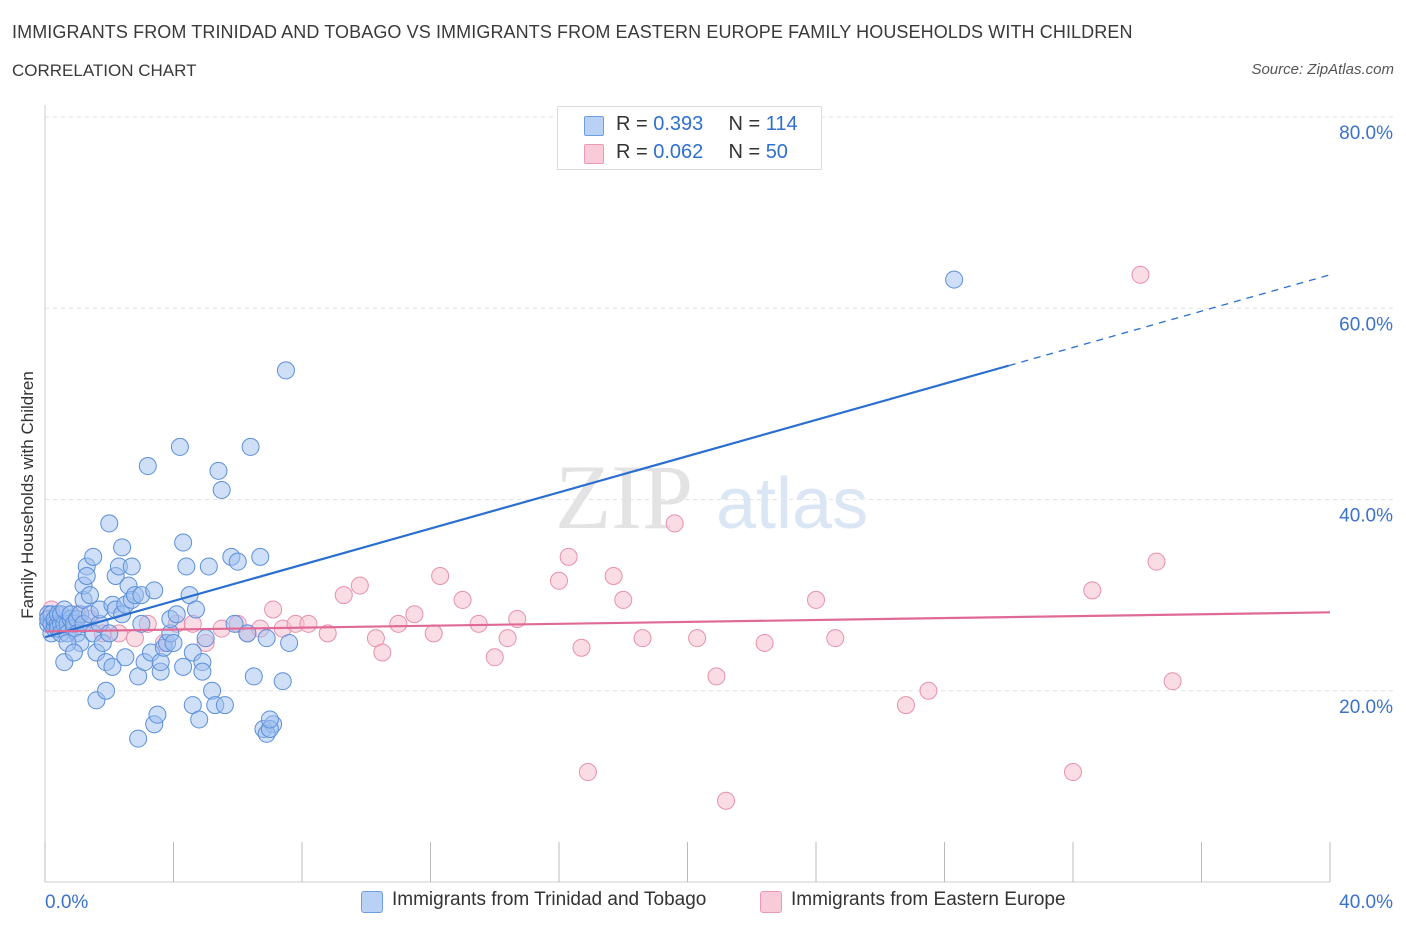 The height and width of the screenshot is (930, 1406). Describe the element at coordinates (928, 899) in the screenshot. I see `bottom-legend-eastern-europe: Immigrants from Eastern Europe` at that location.